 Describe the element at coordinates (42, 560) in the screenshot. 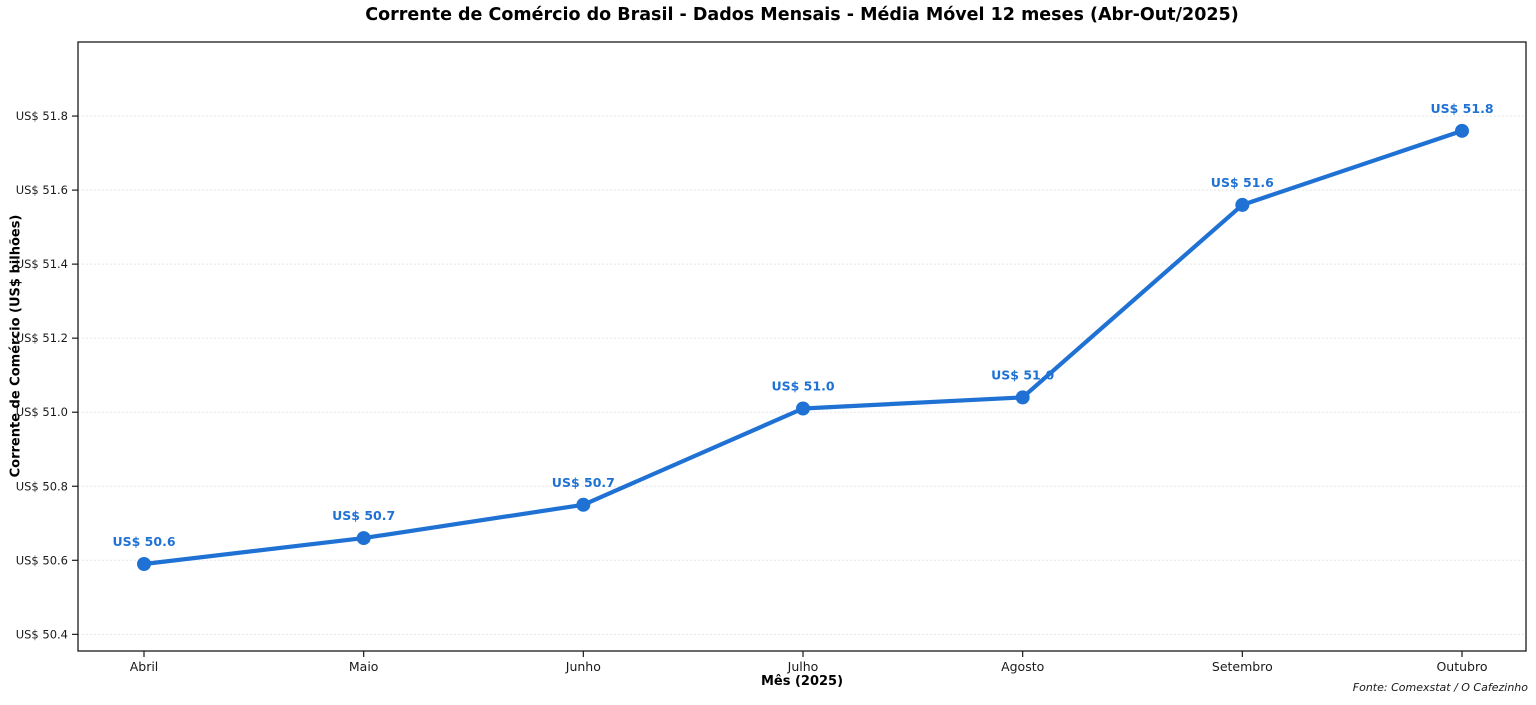

I see `y-tick-label: US$ 50.6` at that location.